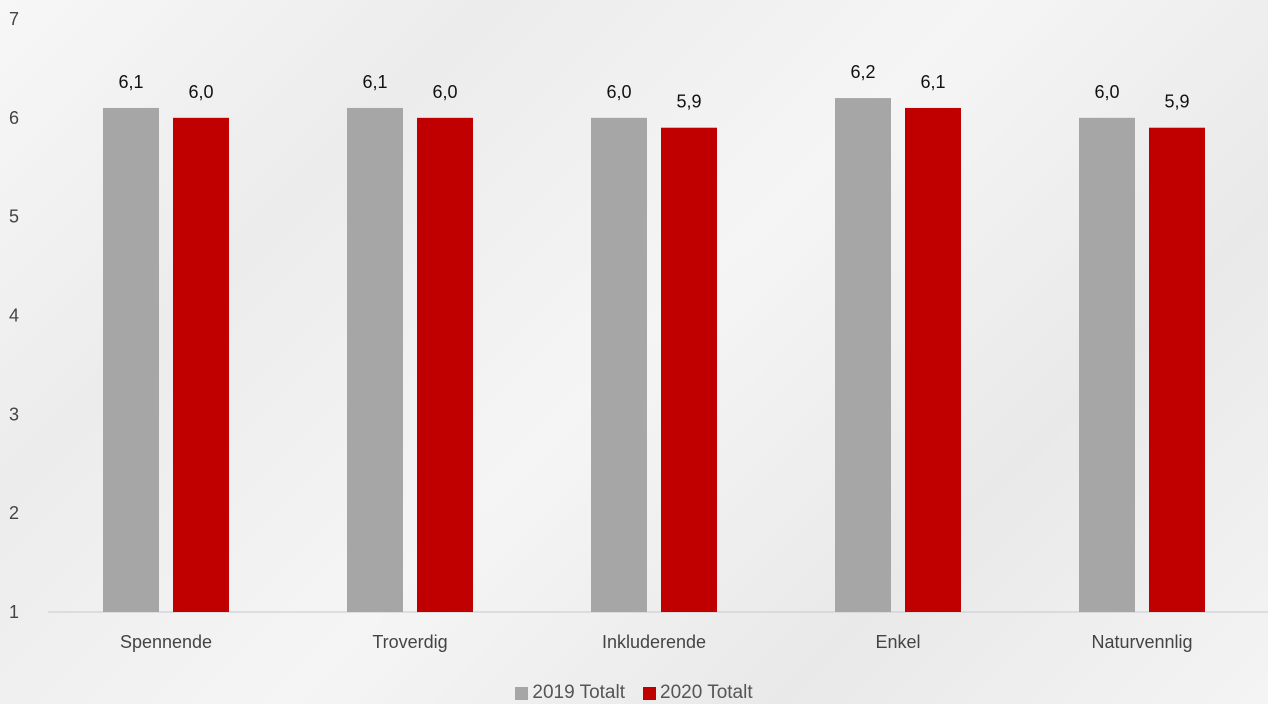 This screenshot has width=1268, height=704. Describe the element at coordinates (933, 359) in the screenshot. I see `bar-2020-enkel` at that location.